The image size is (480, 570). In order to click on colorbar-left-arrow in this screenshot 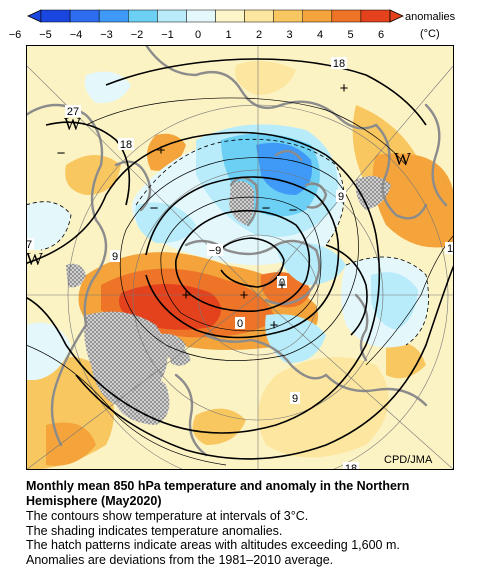, I will do `click(34, 16)`.